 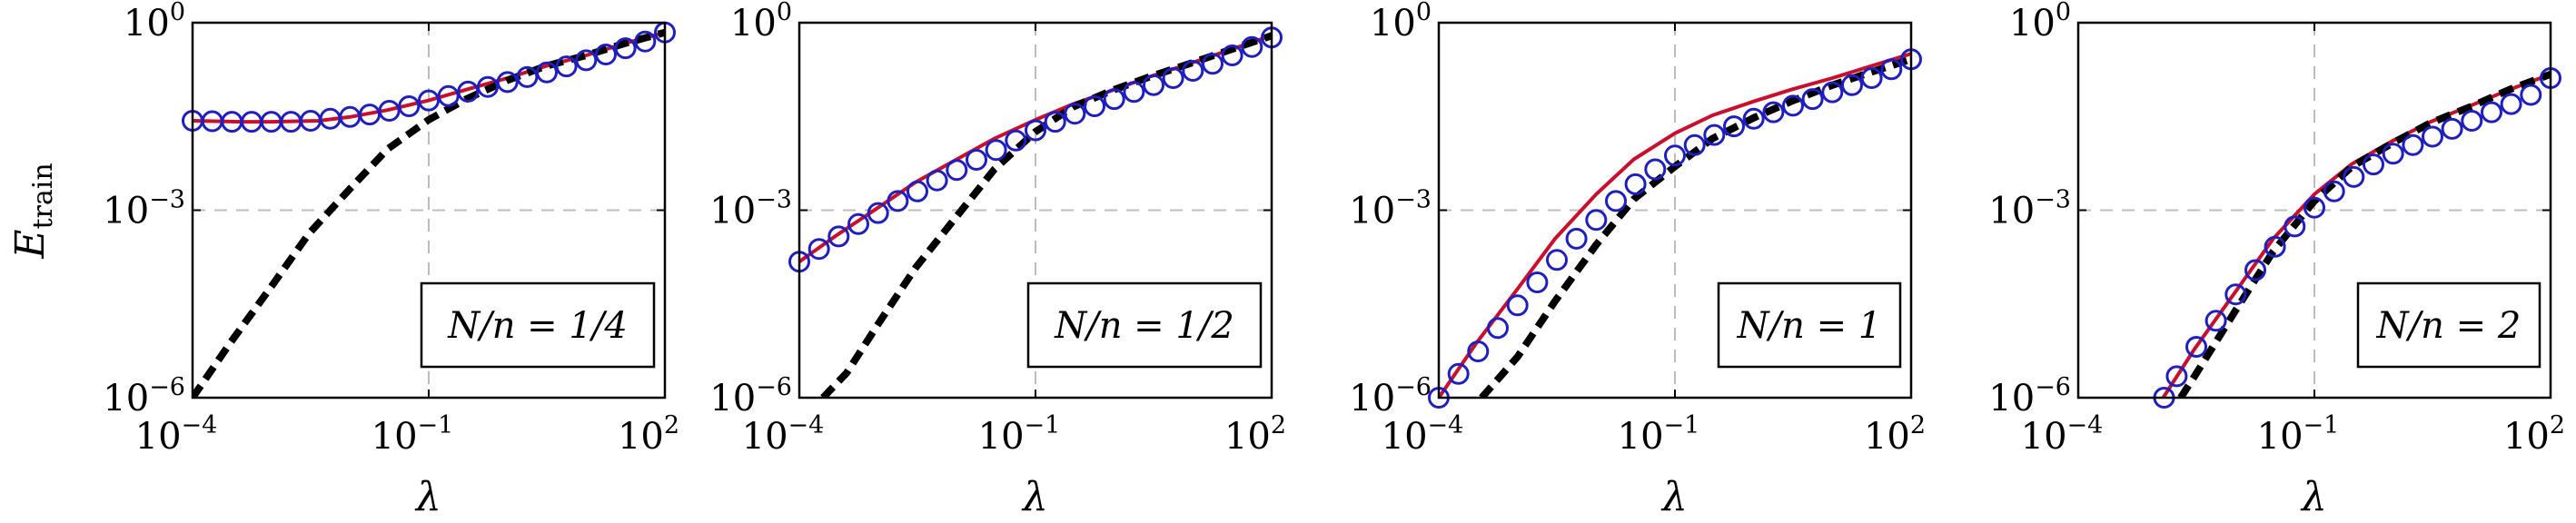 I want to click on legend-label: N/n = 1/4, so click(x=537, y=326).